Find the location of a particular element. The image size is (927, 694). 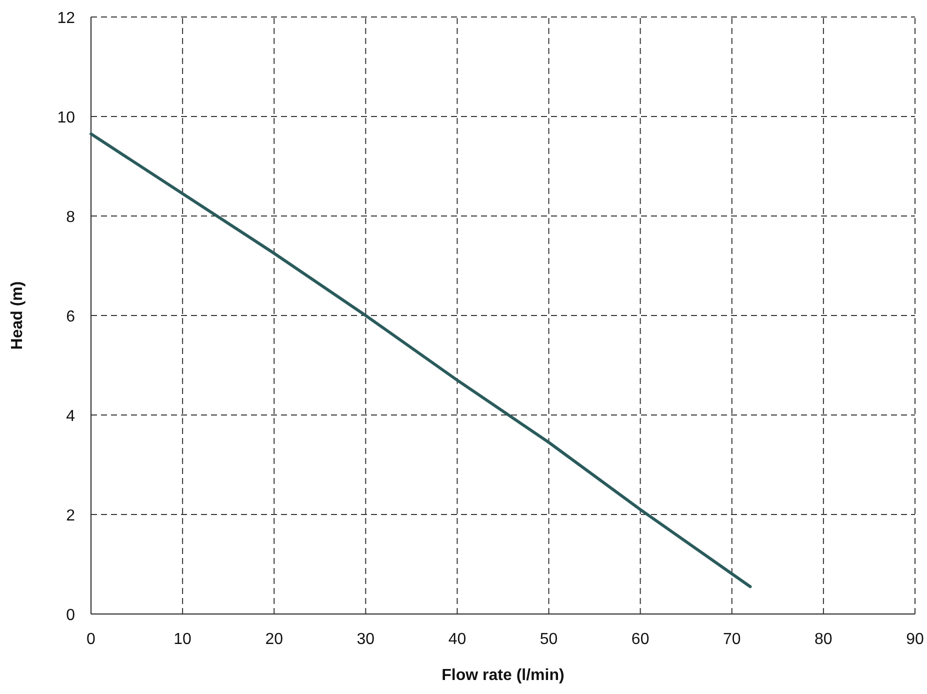

x-axis-title: Flow rate (l/min) is located at coordinates (503, 675).